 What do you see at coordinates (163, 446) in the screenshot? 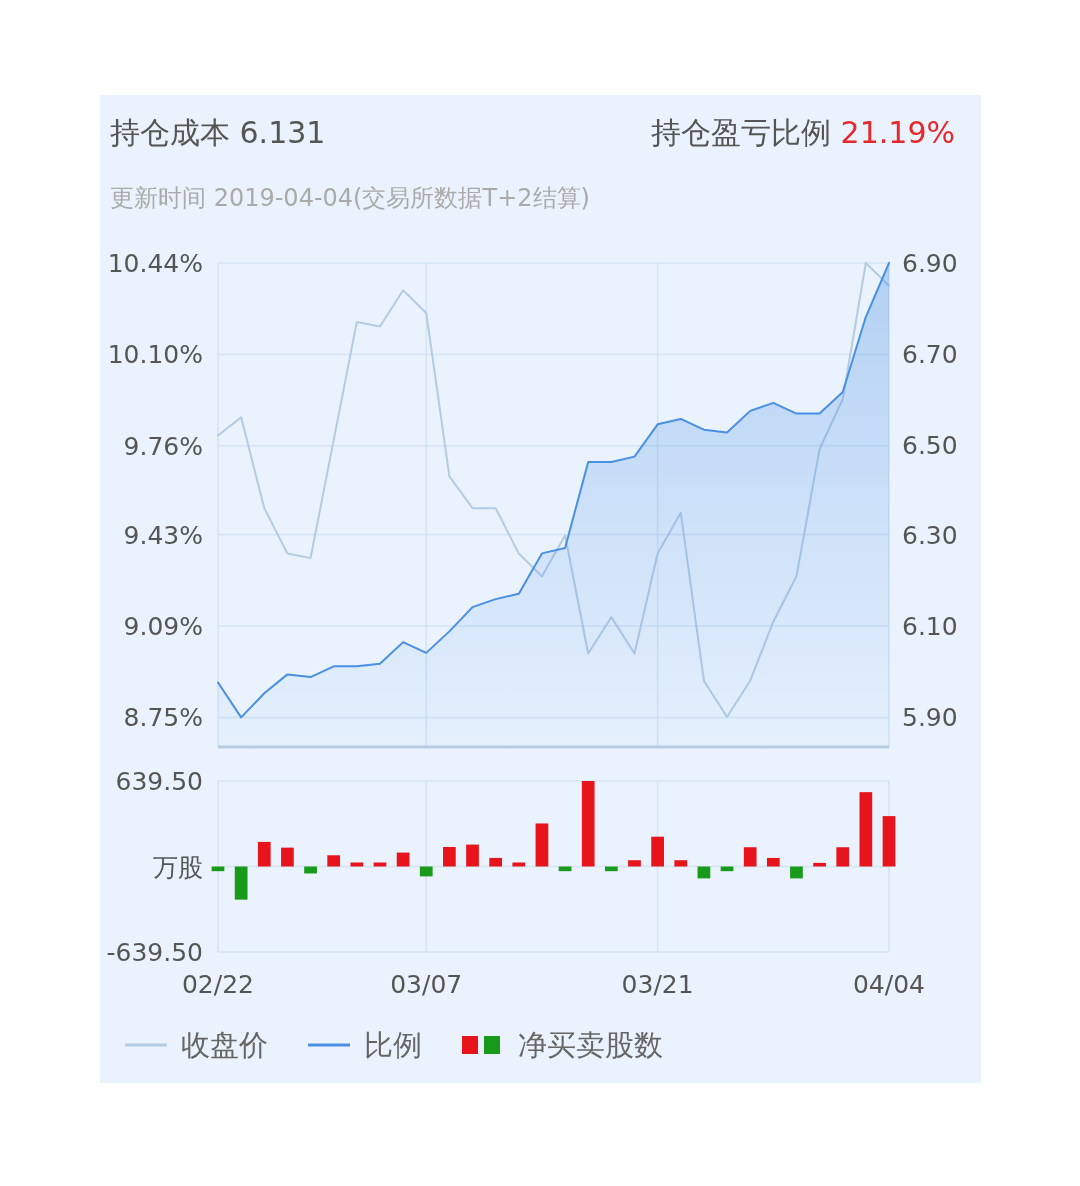
I see `y-tick-label: 9.76%` at bounding box center [163, 446].